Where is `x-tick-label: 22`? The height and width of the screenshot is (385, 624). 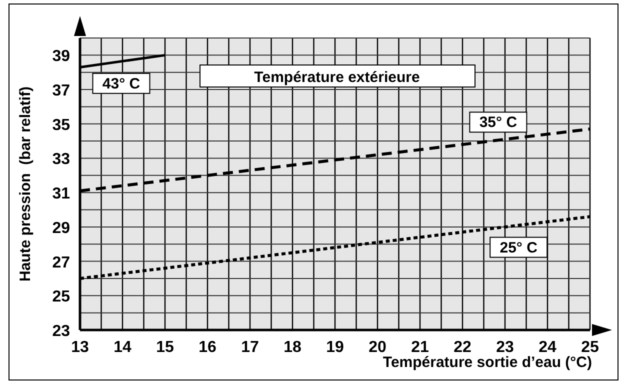 x-tick-label: 22 is located at coordinates (463, 347).